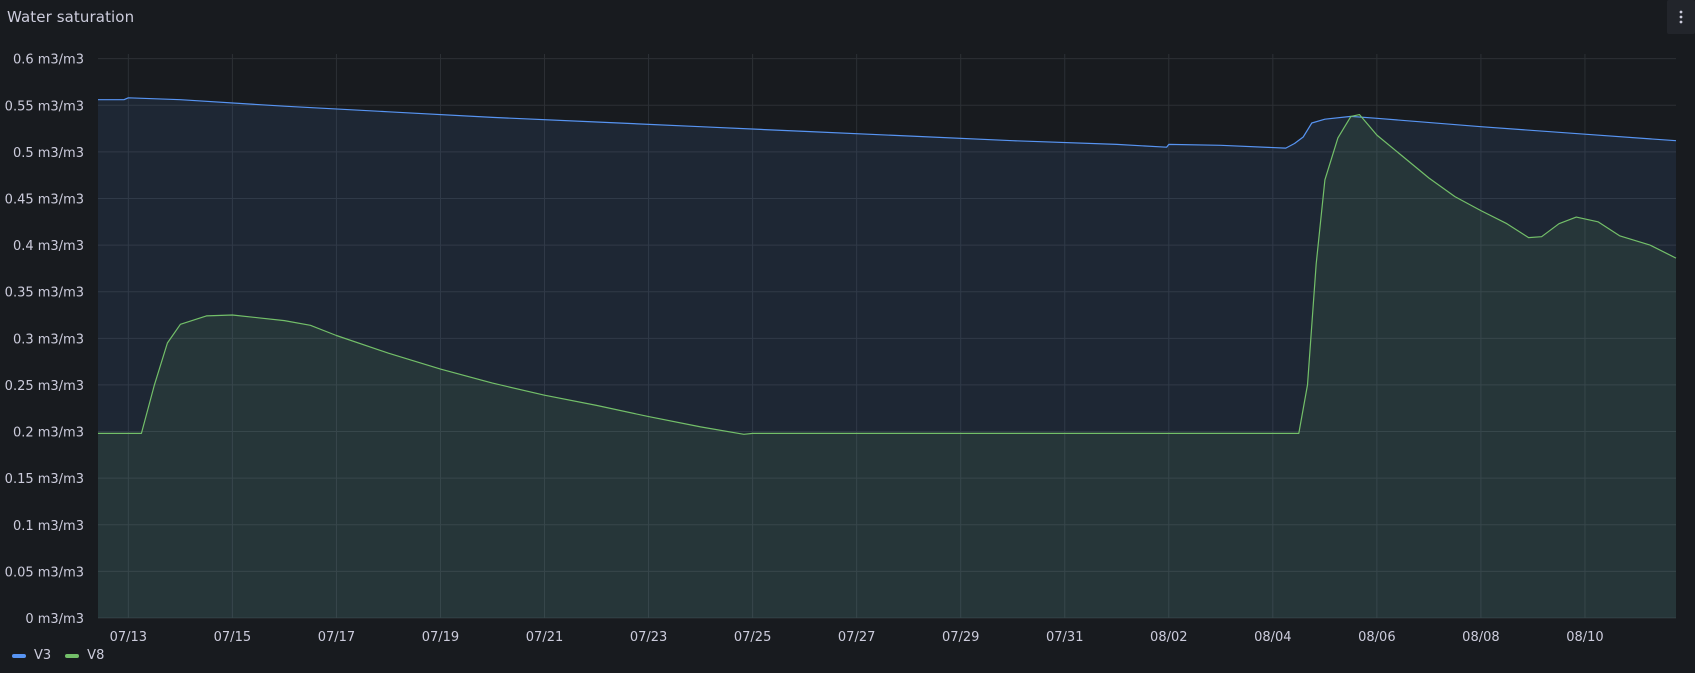  I want to click on legend: V3 V8, so click(58, 655).